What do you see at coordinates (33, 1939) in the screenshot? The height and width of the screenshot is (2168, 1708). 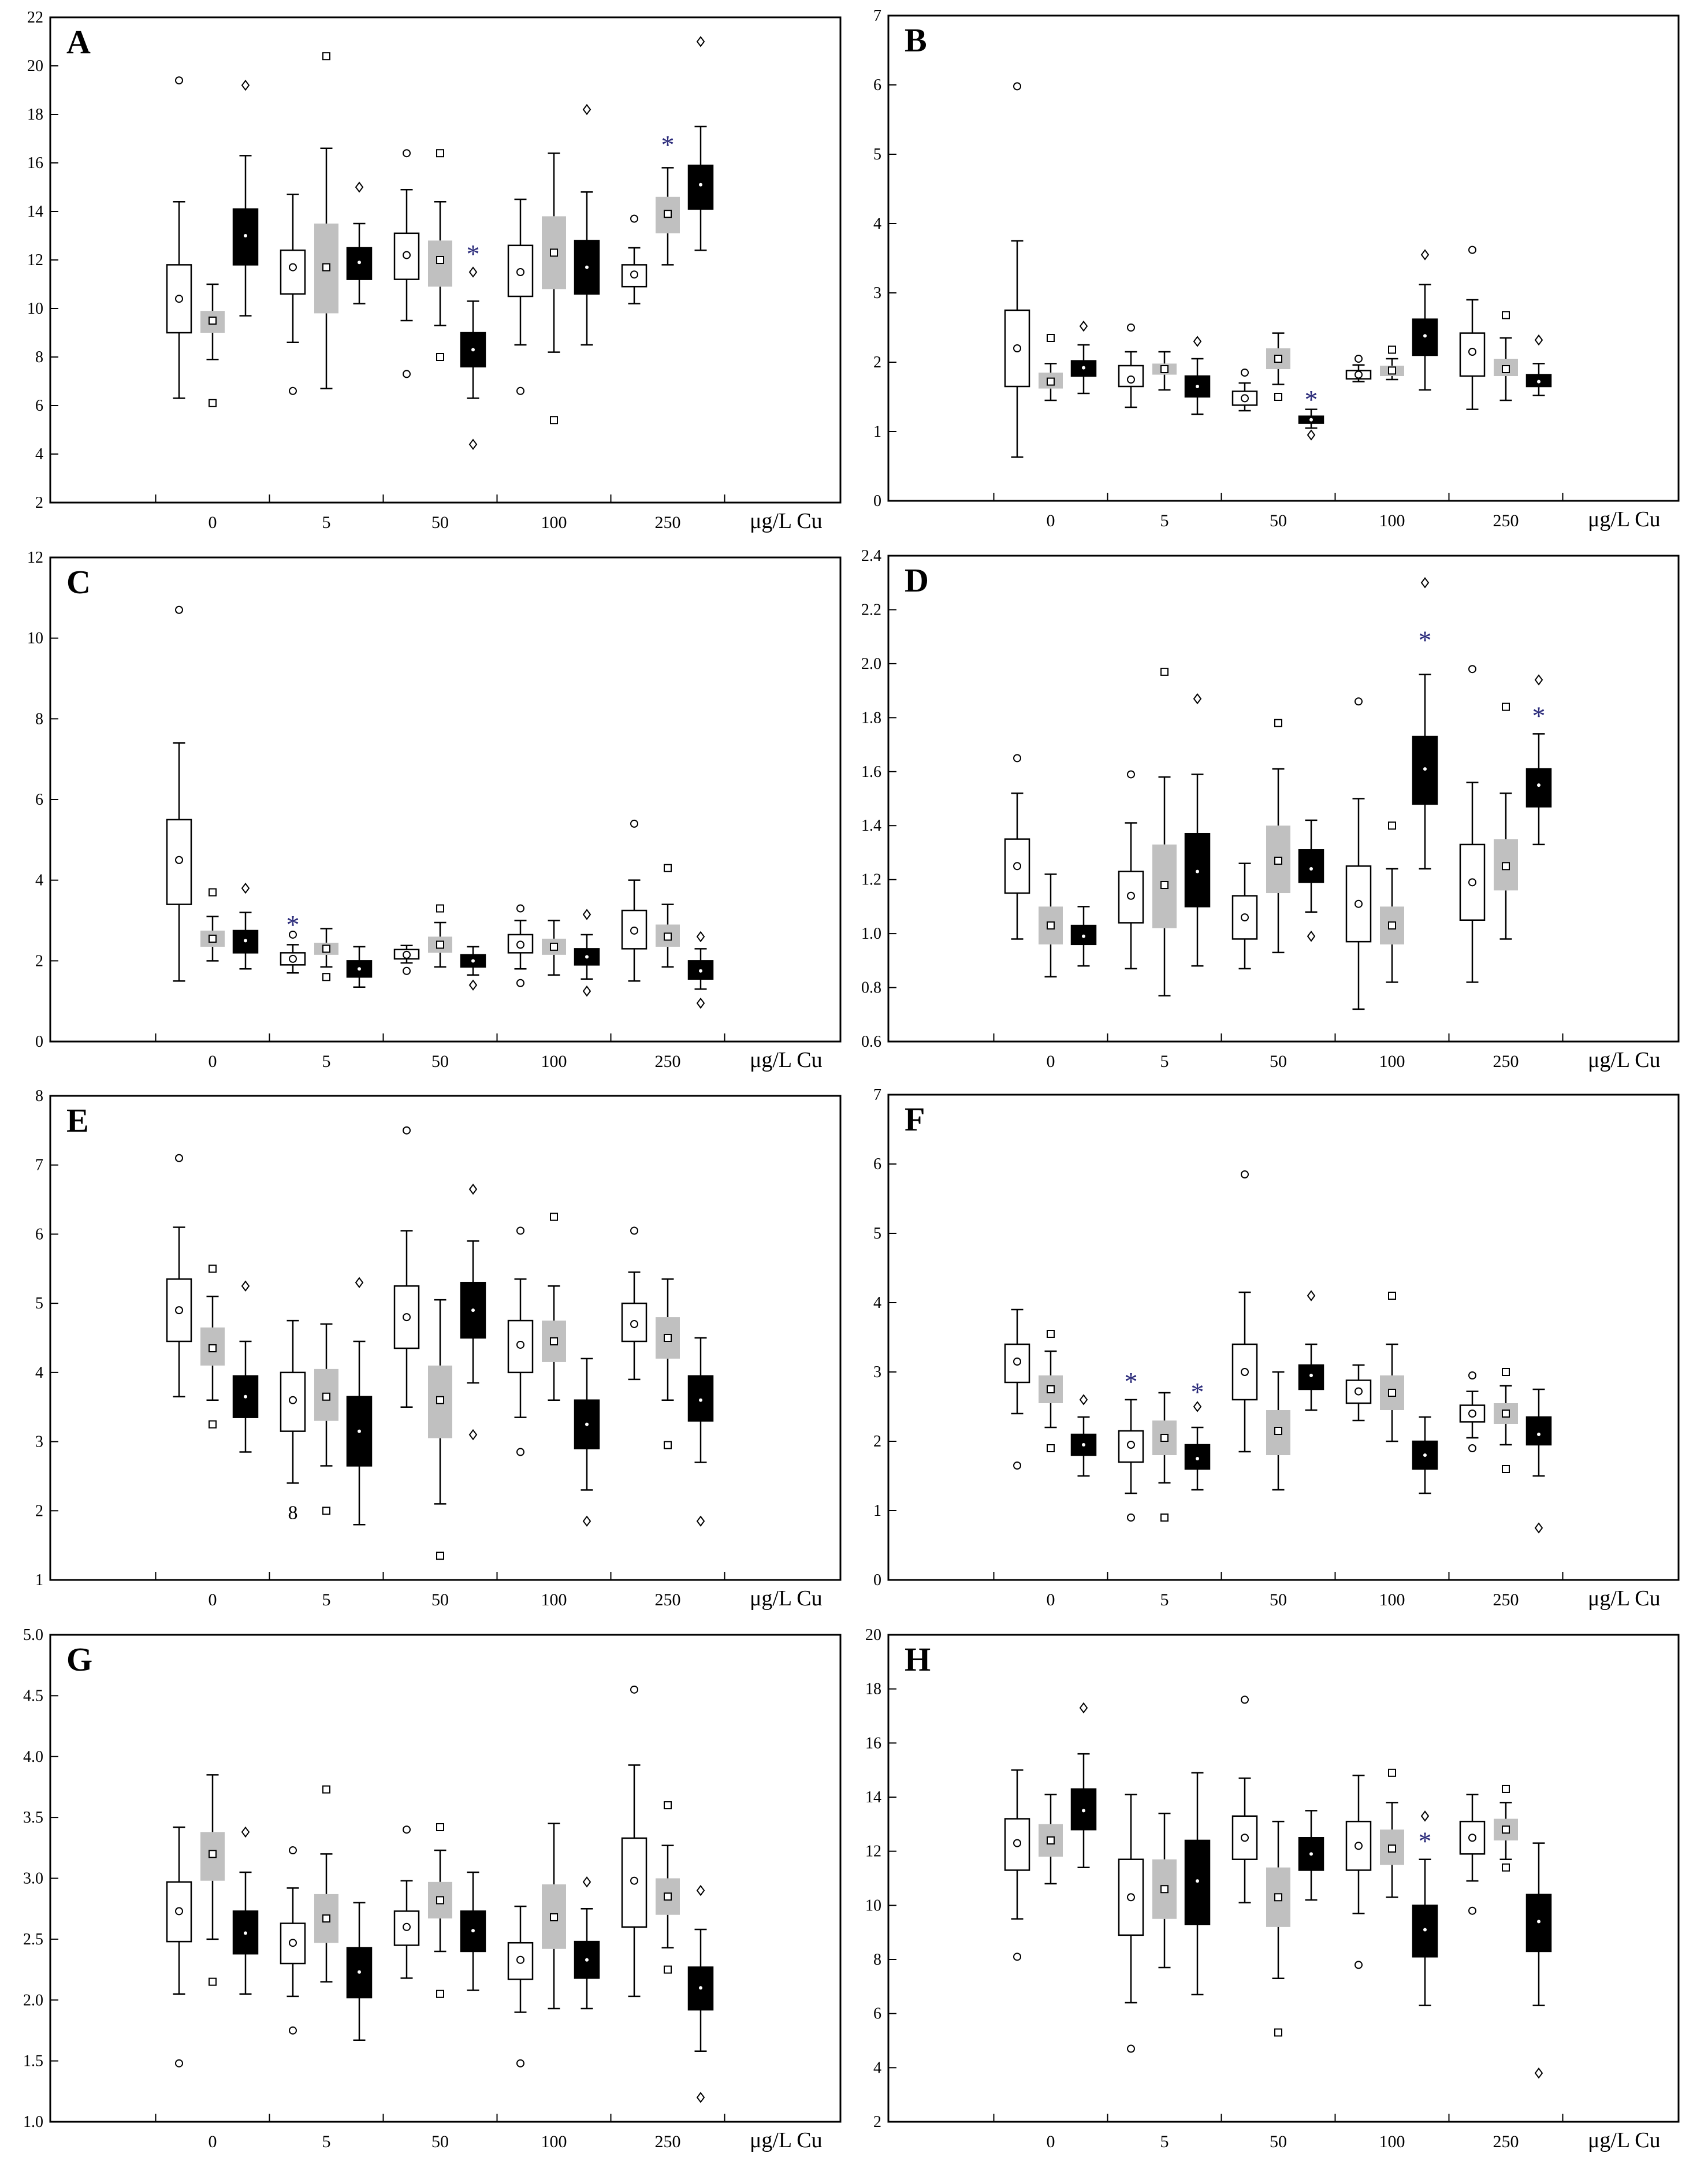 I see `y-tick-label: 2.5` at bounding box center [33, 1939].